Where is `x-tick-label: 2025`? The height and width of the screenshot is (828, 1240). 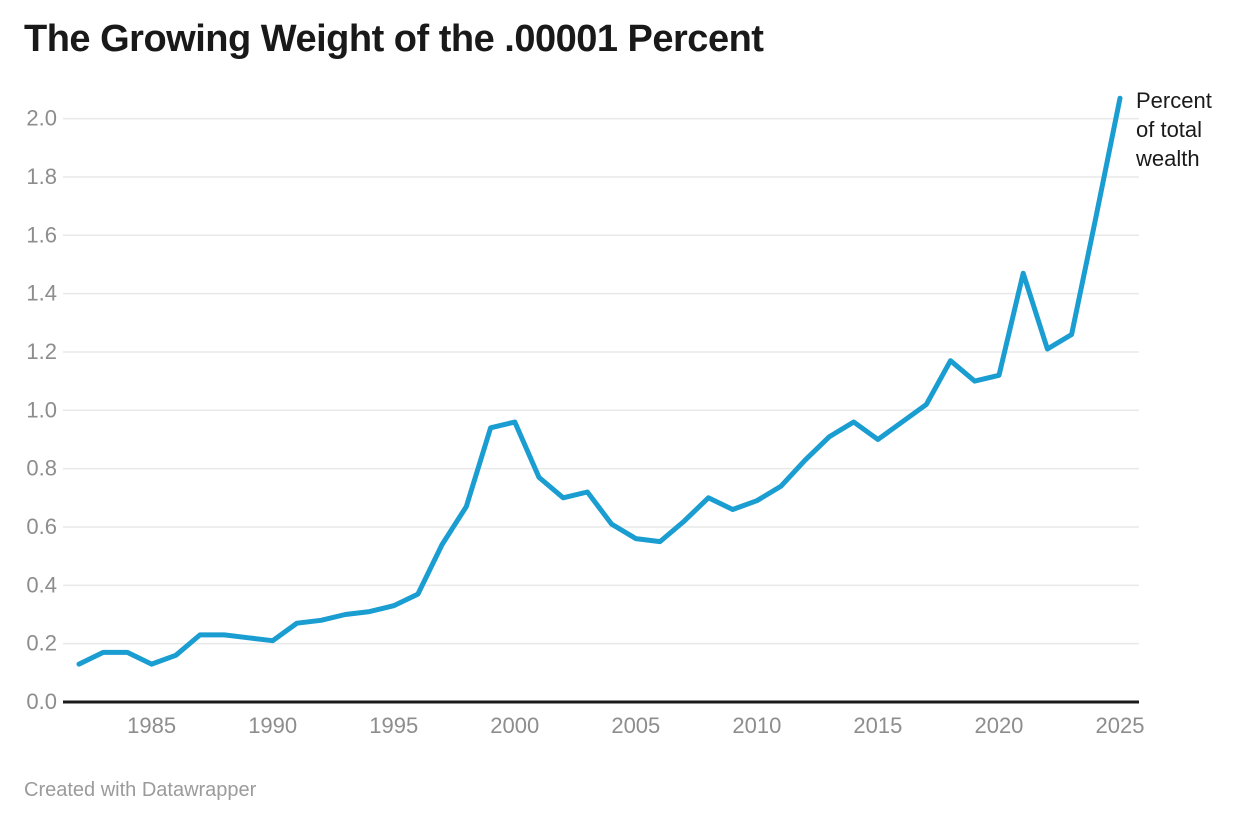
x-tick-label: 2025 is located at coordinates (1120, 725).